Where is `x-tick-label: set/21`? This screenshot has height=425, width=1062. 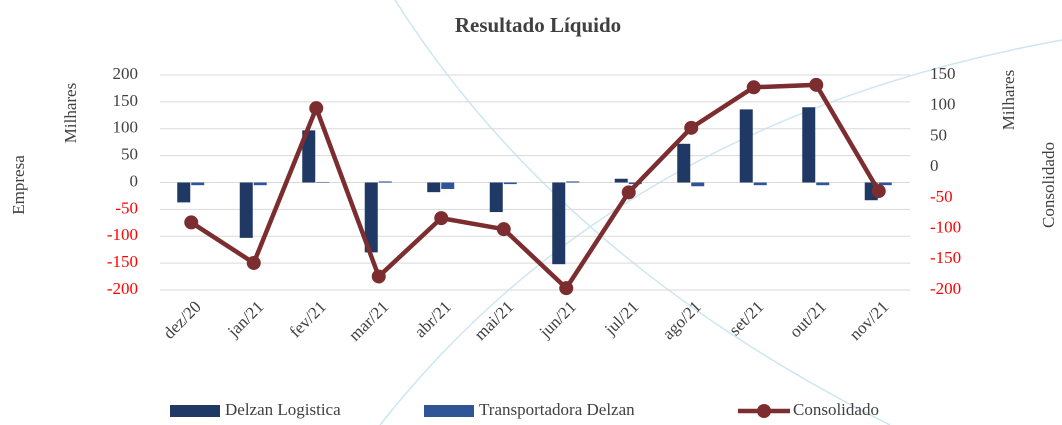
x-tick-label: set/21 is located at coordinates (746, 318).